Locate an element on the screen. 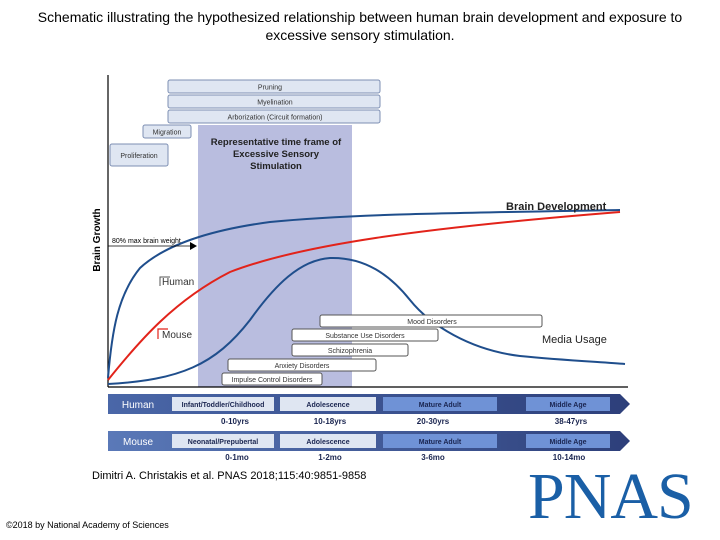 The height and width of the screenshot is (540, 720). mouse-marker is located at coordinates (162, 333).